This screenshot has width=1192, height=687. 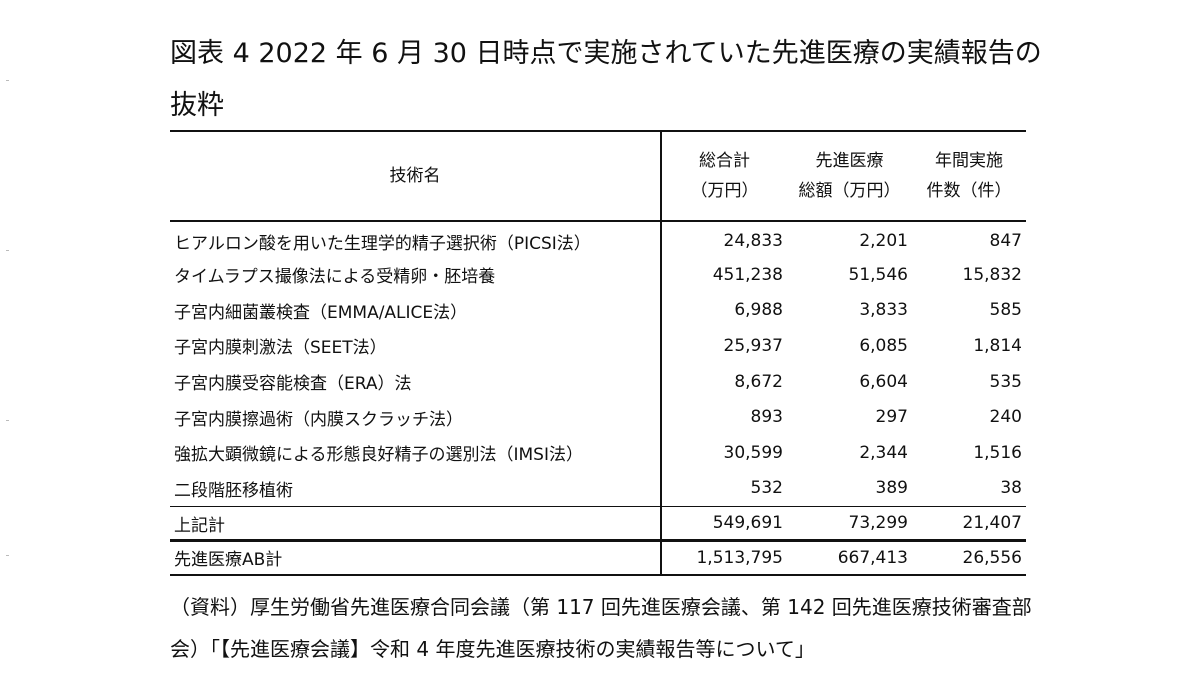 I want to click on row-technology-name: 子宮内細菌叢検査（EMMA/ALICE法）, so click(x=416, y=310).